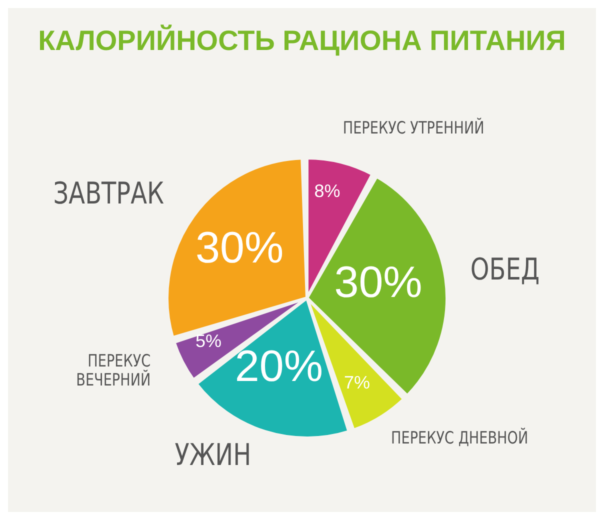 The width and height of the screenshot is (604, 520). I want to click on data-label: 5%, so click(209, 340).